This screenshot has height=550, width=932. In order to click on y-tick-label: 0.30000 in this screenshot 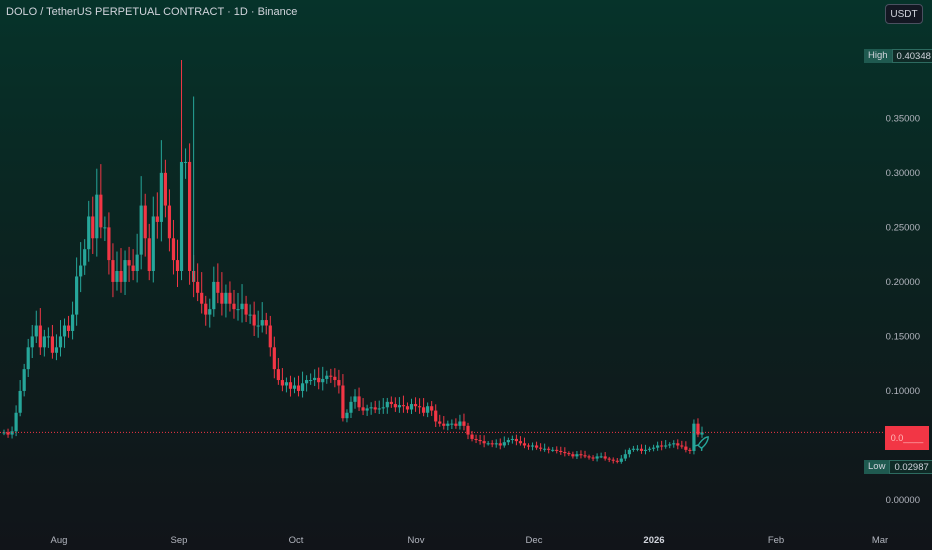, I will do `click(903, 173)`.